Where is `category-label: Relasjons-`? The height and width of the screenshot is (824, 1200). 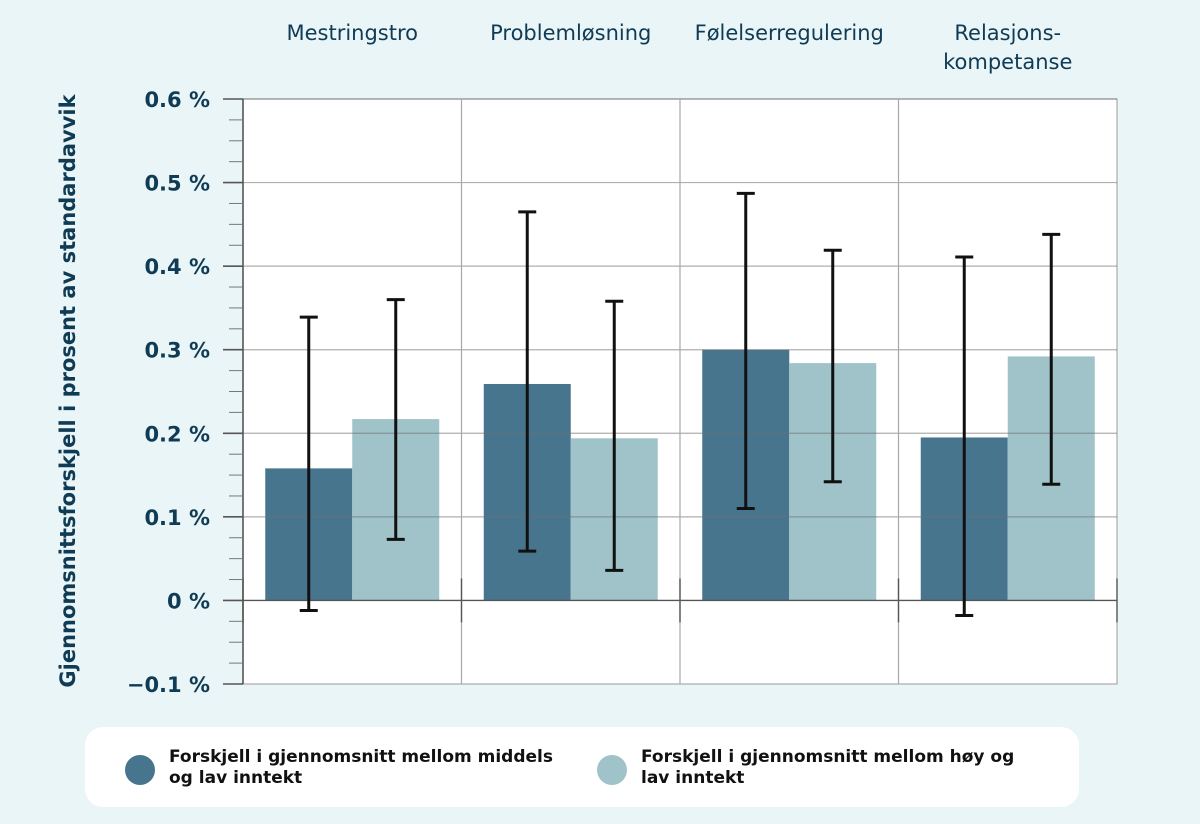
category-label: Relasjons- is located at coordinates (1007, 33).